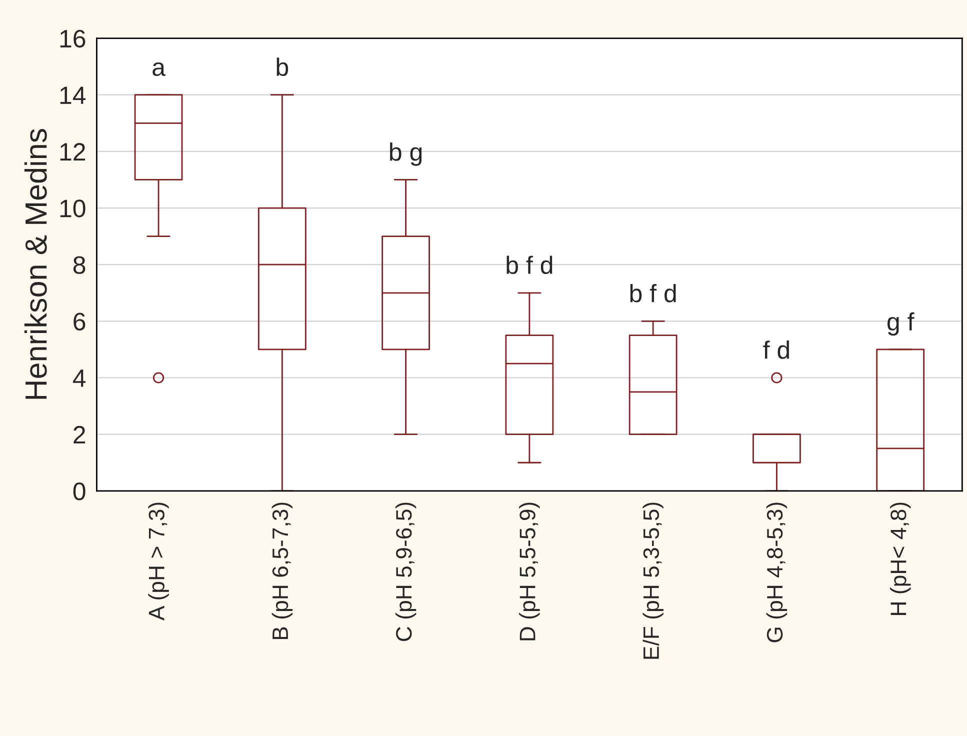 Image resolution: width=967 pixels, height=736 pixels. I want to click on annotation: b g, so click(406, 154).